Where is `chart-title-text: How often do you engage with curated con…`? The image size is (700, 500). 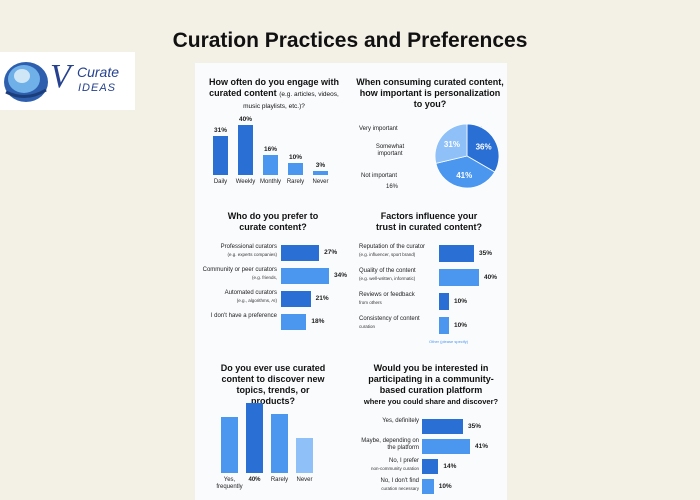
chart-title-text: How often do you engage with curated con… is located at coordinates (274, 87).